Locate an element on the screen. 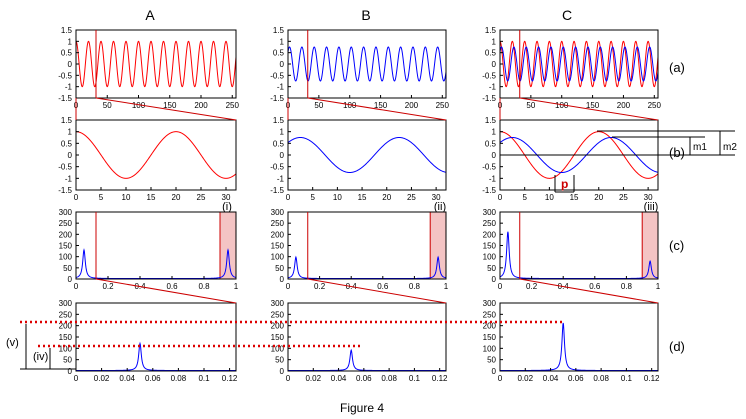 This screenshot has width=746, height=419. x-tick-label: 150 is located at coordinates (170, 105).